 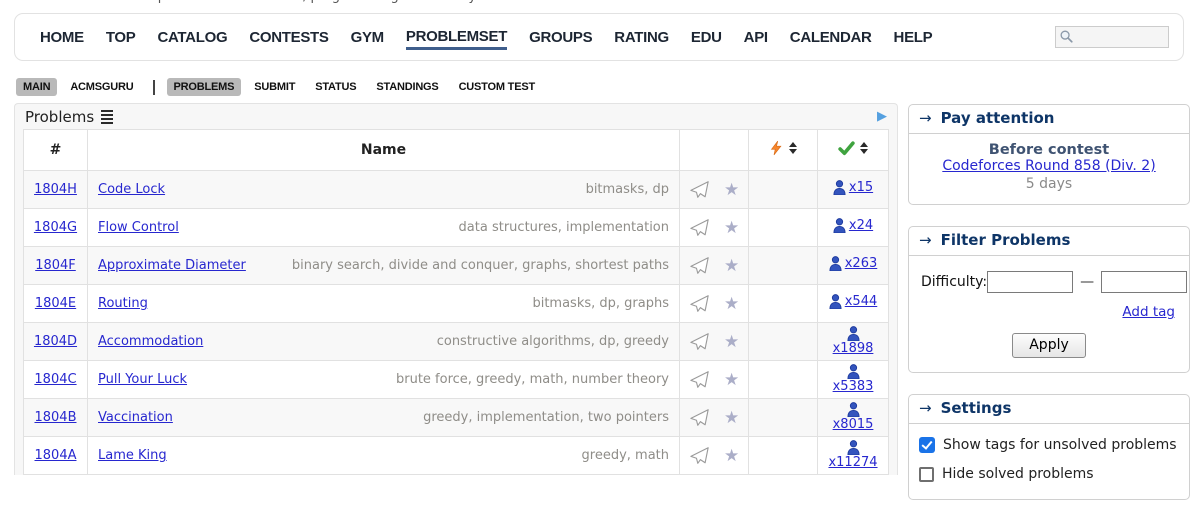 I want to click on expand-arrow-icon: ▶, so click(x=882, y=116).